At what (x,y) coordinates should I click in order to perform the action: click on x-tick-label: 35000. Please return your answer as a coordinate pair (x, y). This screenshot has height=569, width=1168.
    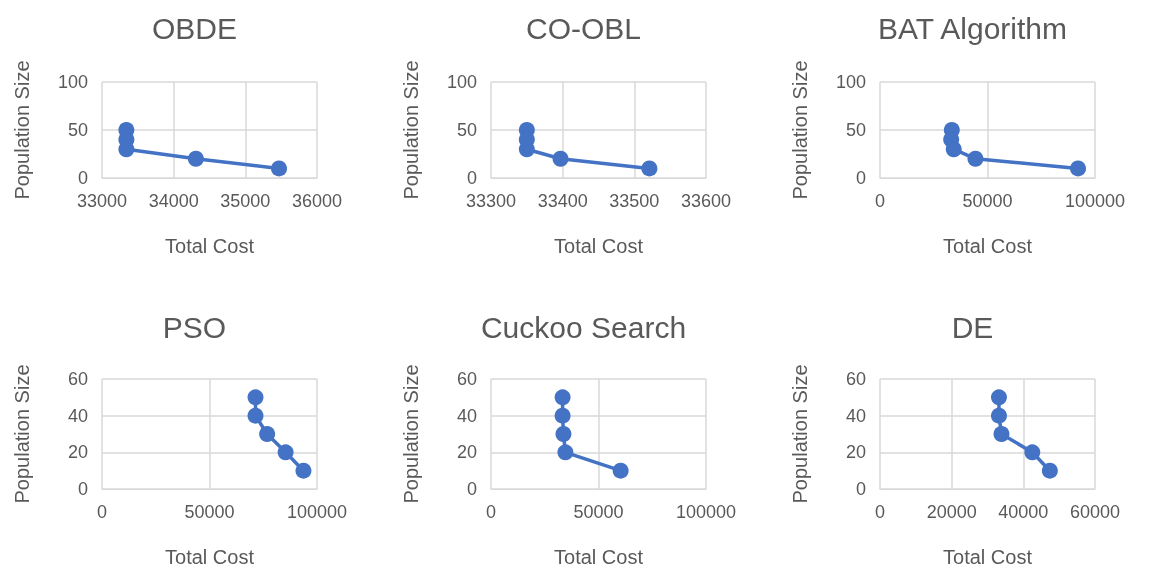
    Looking at the image, I should click on (245, 201).